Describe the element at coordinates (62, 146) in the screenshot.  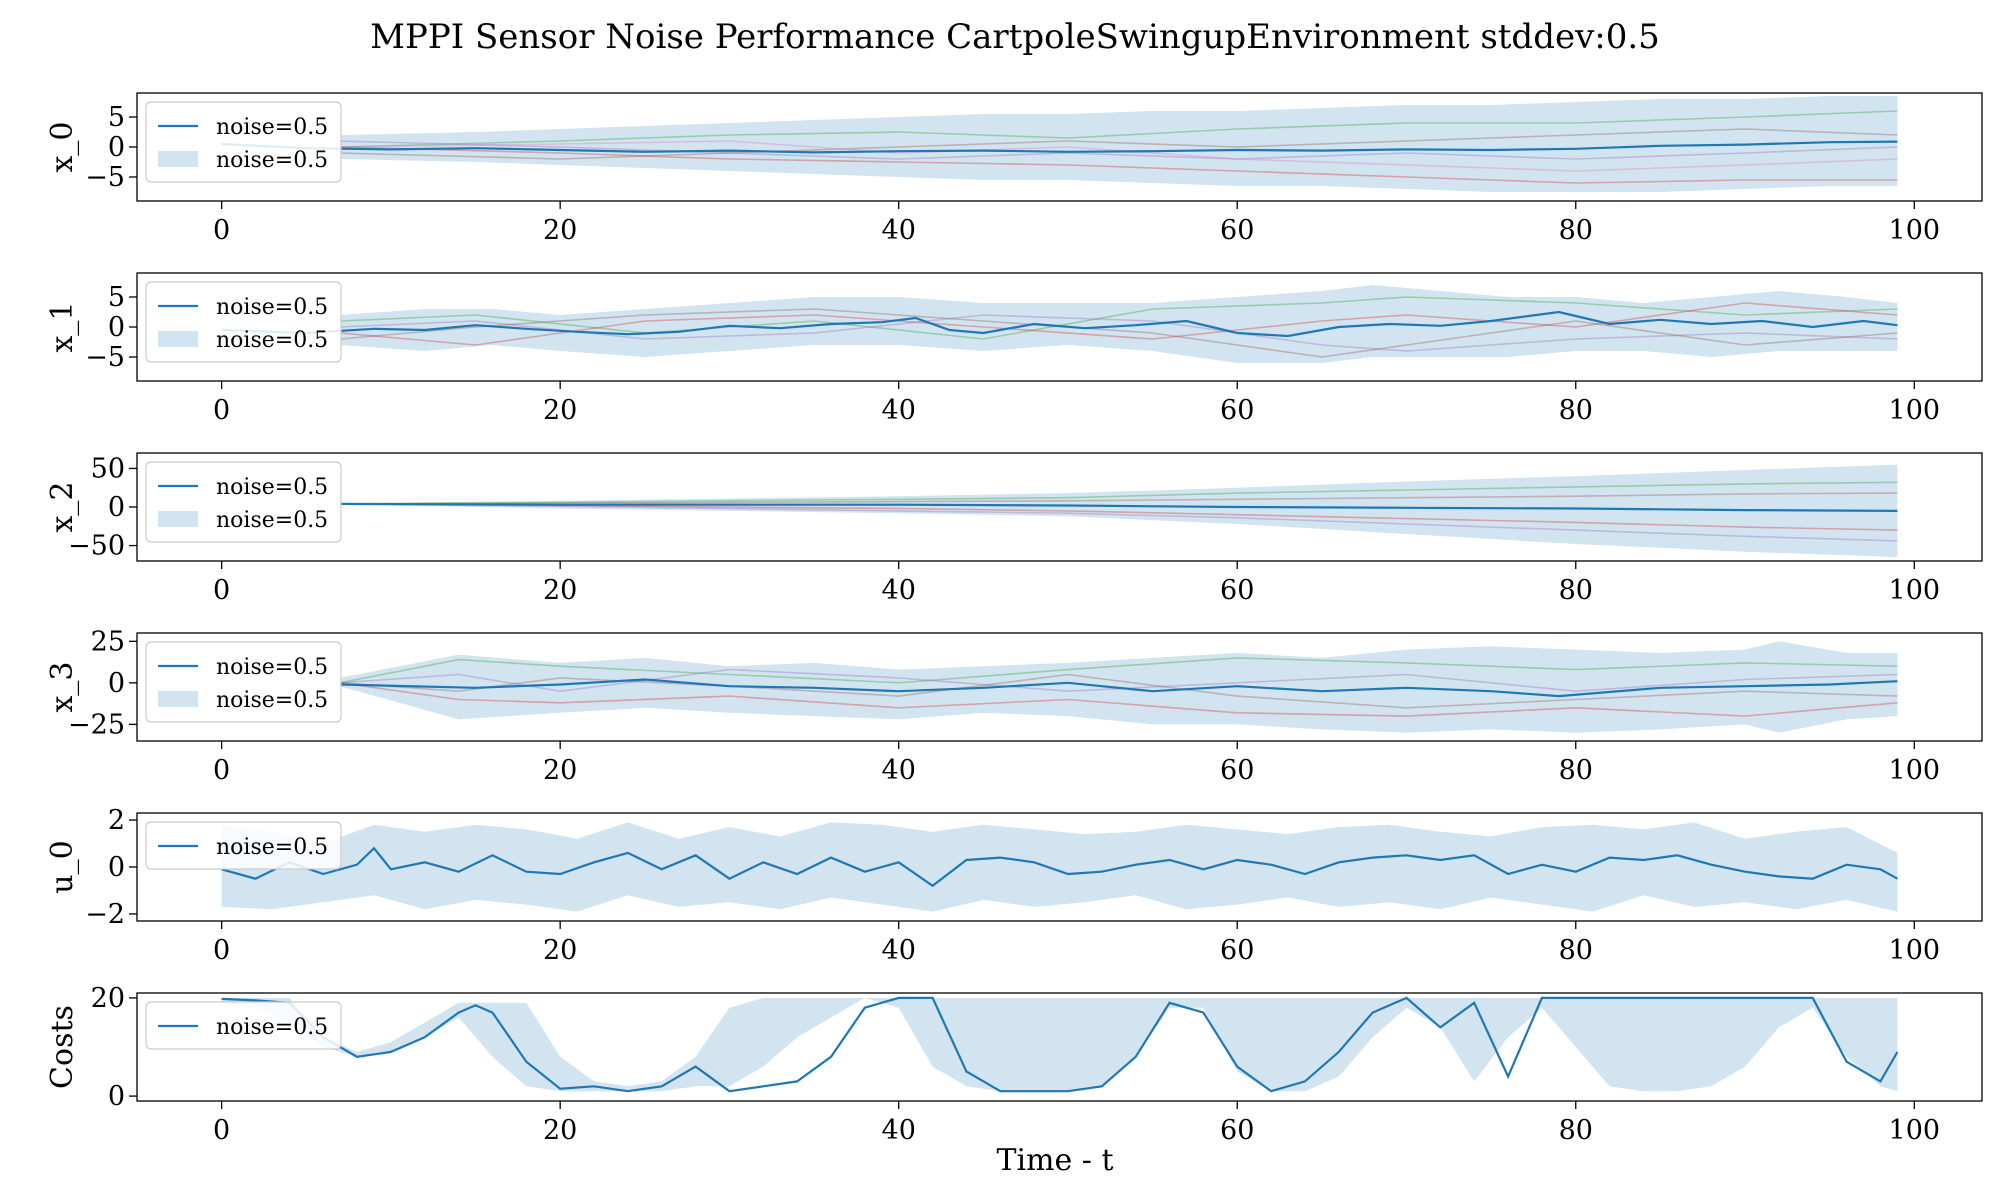
I see `y-axis-label: x_0` at that location.